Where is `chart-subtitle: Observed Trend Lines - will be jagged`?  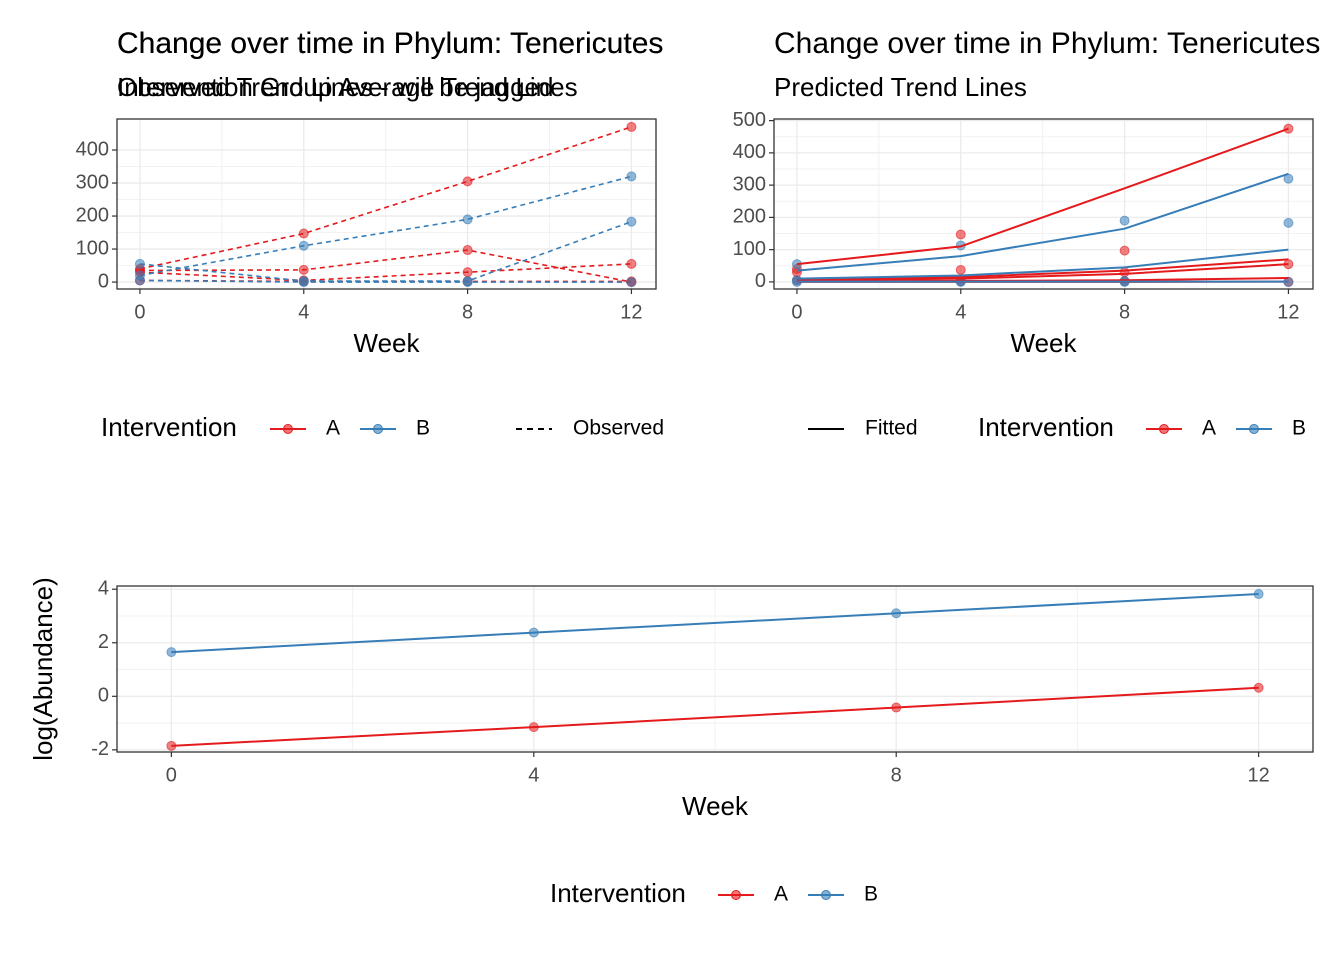
chart-subtitle: Observed Trend Lines - will be jagged is located at coordinates (335, 87).